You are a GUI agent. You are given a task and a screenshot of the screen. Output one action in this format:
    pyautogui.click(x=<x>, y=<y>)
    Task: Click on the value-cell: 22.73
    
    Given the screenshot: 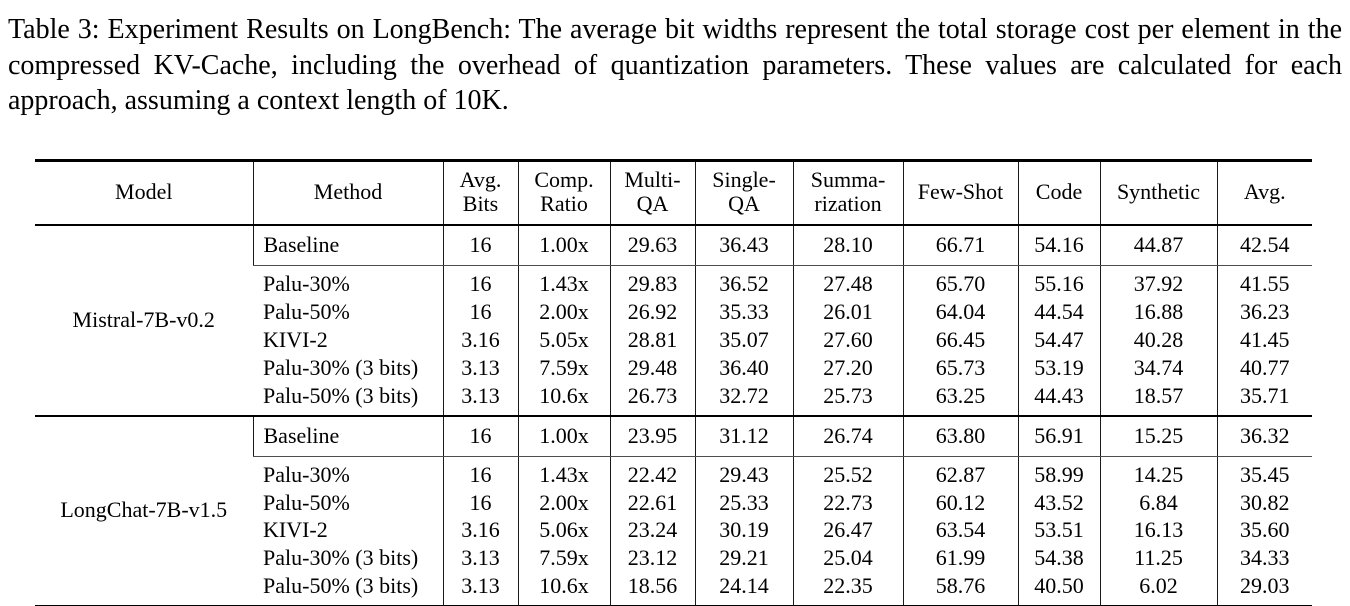 What is the action you would take?
    pyautogui.click(x=847, y=502)
    